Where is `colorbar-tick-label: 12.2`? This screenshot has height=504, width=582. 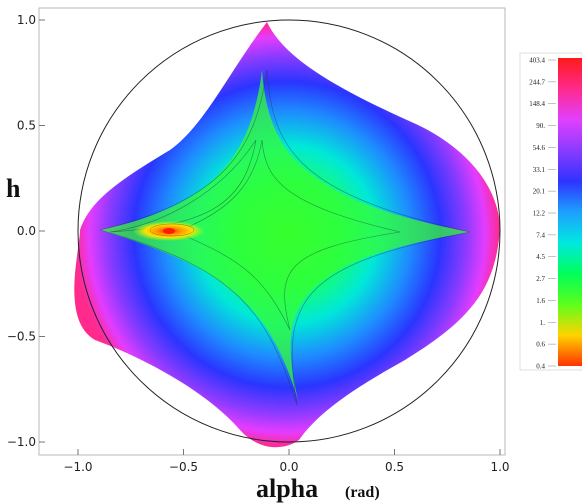 colorbar-tick-label: 12.2 is located at coordinates (539, 214).